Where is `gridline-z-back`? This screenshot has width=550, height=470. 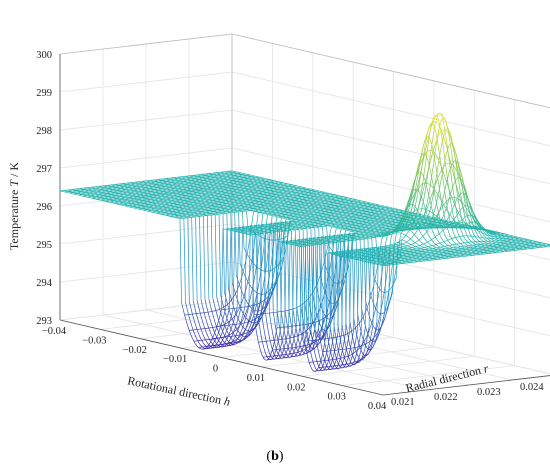
gridline-z-back is located at coordinates (390, 147).